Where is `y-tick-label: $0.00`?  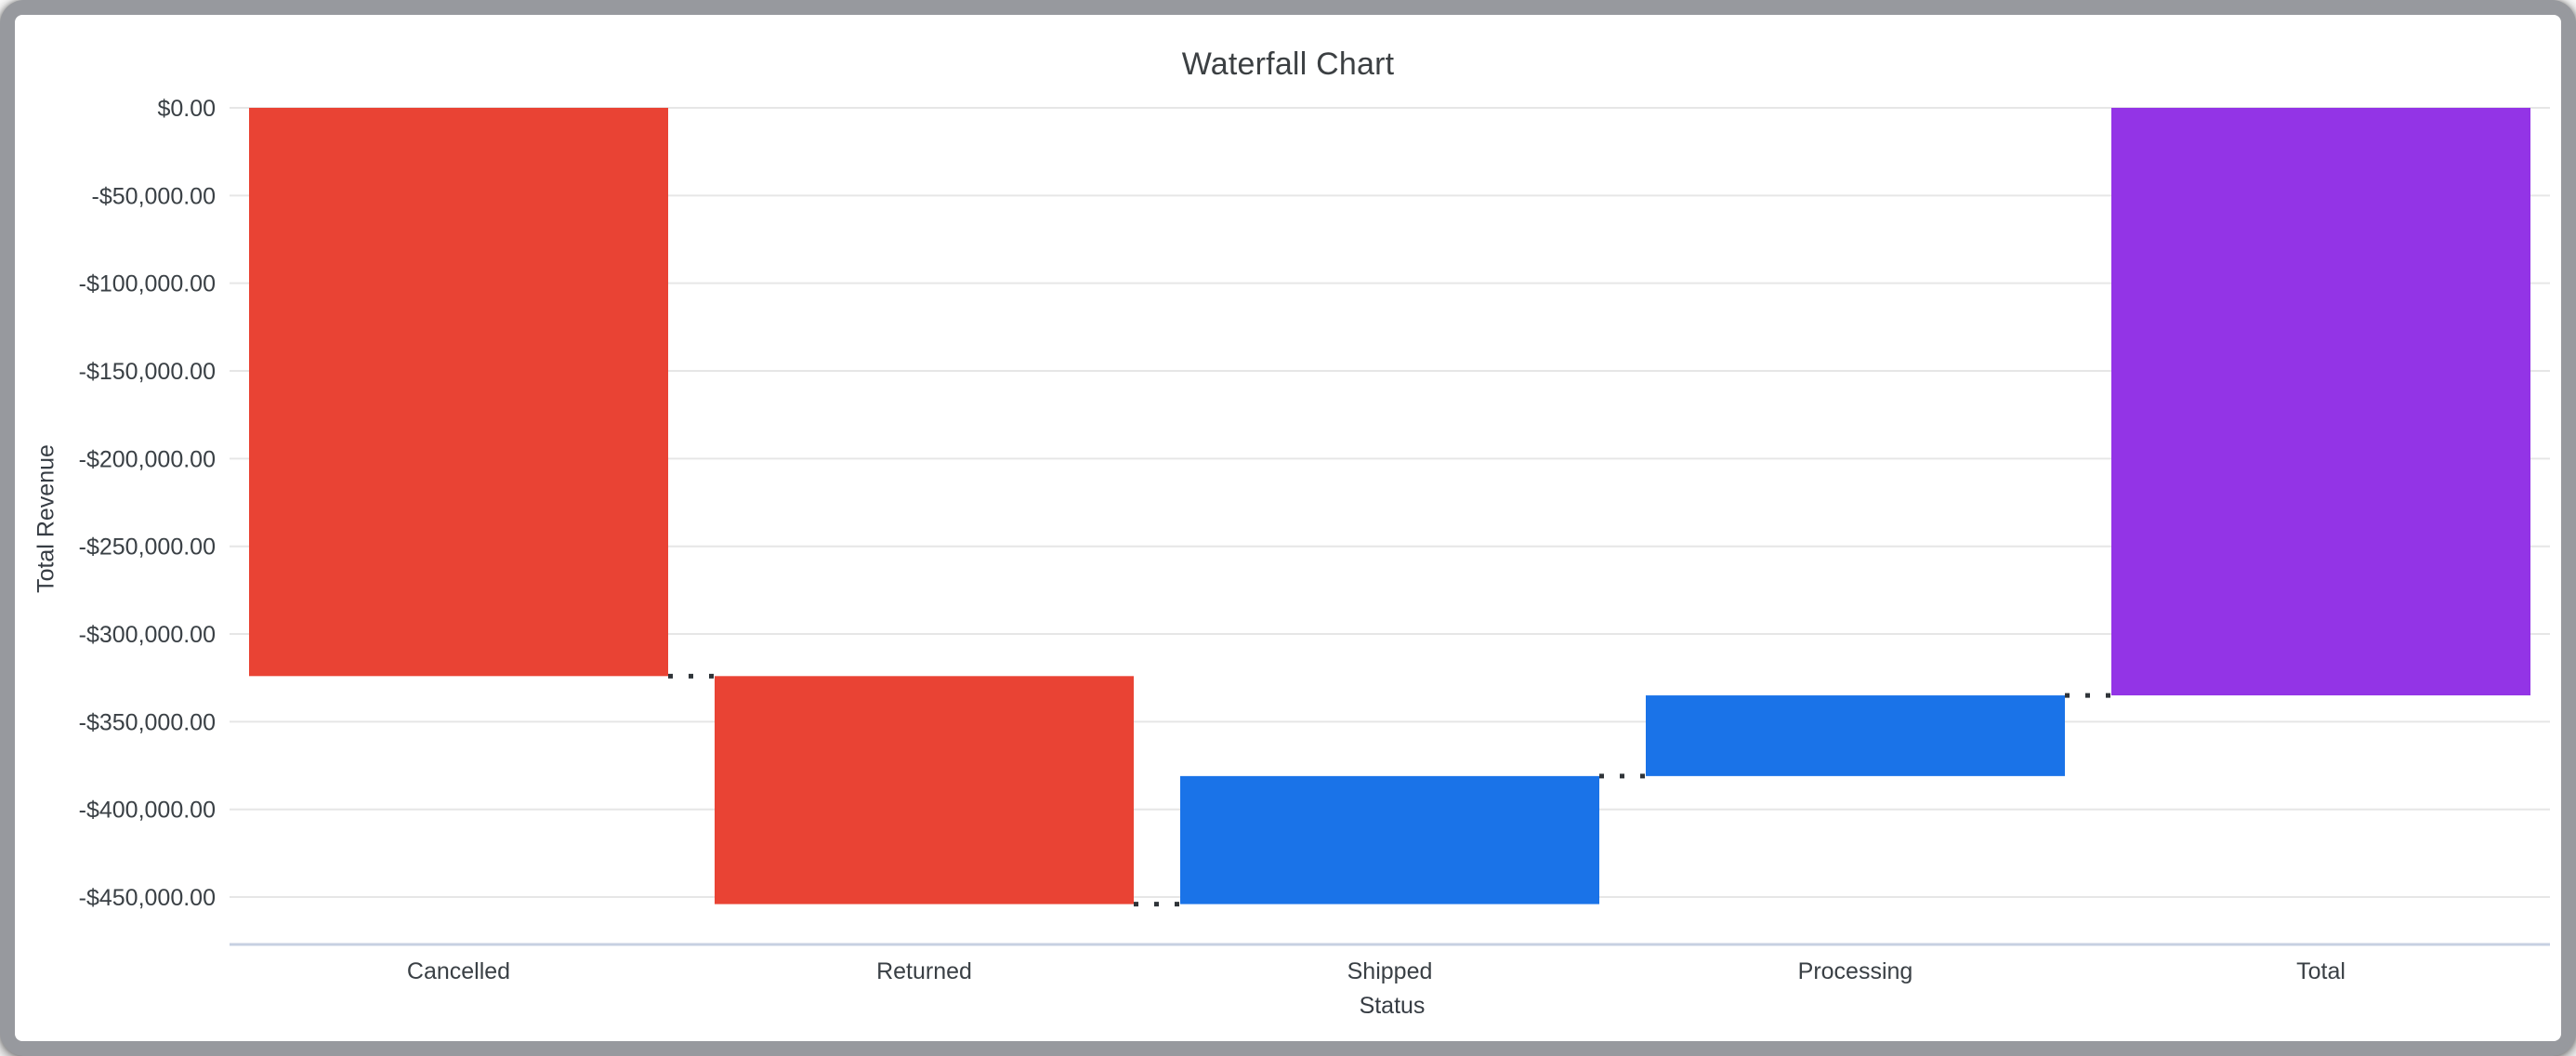 y-tick-label: $0.00 is located at coordinates (186, 109).